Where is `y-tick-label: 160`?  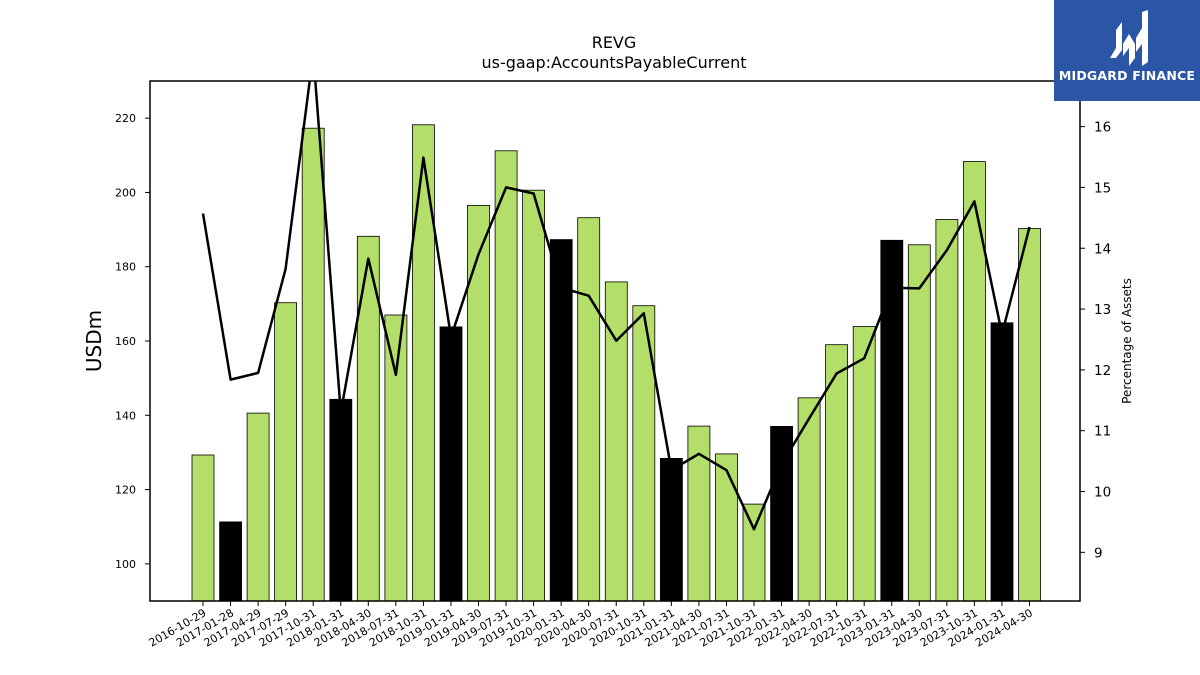
y-tick-label: 160 is located at coordinates (125, 341).